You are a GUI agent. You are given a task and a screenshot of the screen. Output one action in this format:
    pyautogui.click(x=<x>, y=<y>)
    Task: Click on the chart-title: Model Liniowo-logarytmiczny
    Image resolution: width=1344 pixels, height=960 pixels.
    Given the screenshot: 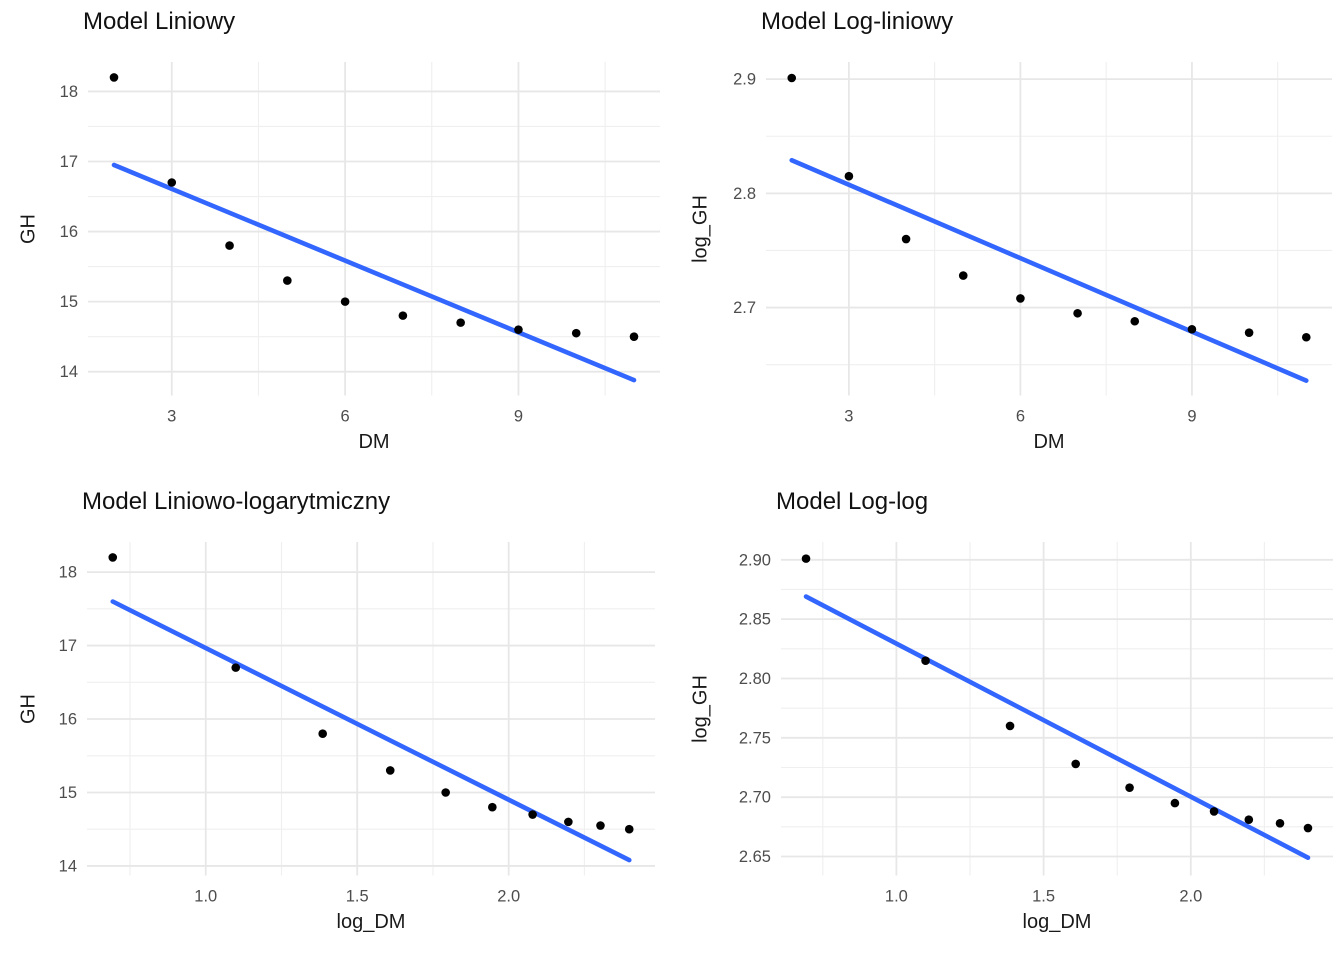 What is the action you would take?
    pyautogui.click(x=236, y=501)
    